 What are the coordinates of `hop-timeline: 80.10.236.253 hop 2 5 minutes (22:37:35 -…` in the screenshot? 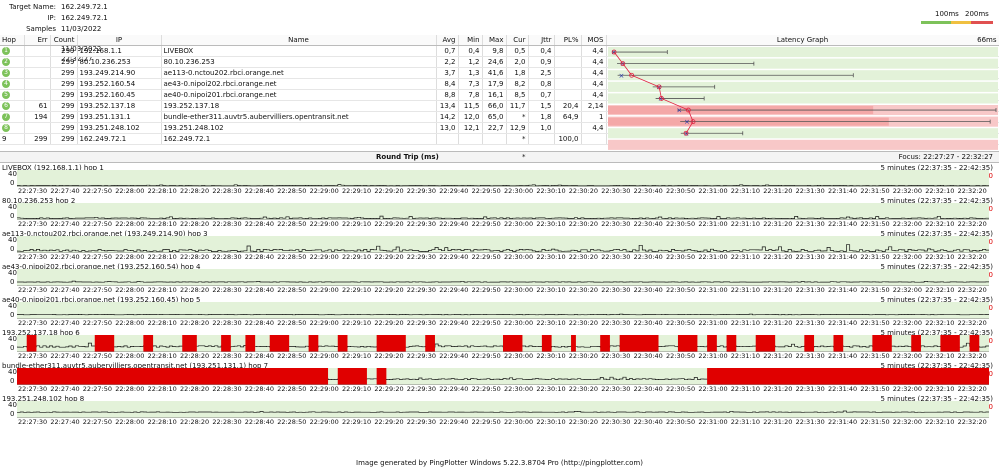 It's located at (499, 213).